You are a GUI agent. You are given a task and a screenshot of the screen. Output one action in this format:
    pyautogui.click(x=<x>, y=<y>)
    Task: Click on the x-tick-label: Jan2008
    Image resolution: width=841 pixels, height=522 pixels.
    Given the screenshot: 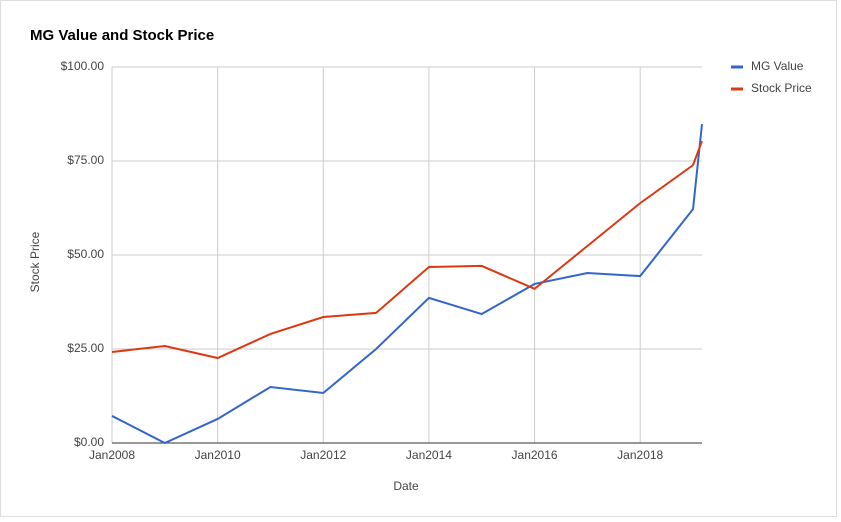 What is the action you would take?
    pyautogui.click(x=112, y=455)
    